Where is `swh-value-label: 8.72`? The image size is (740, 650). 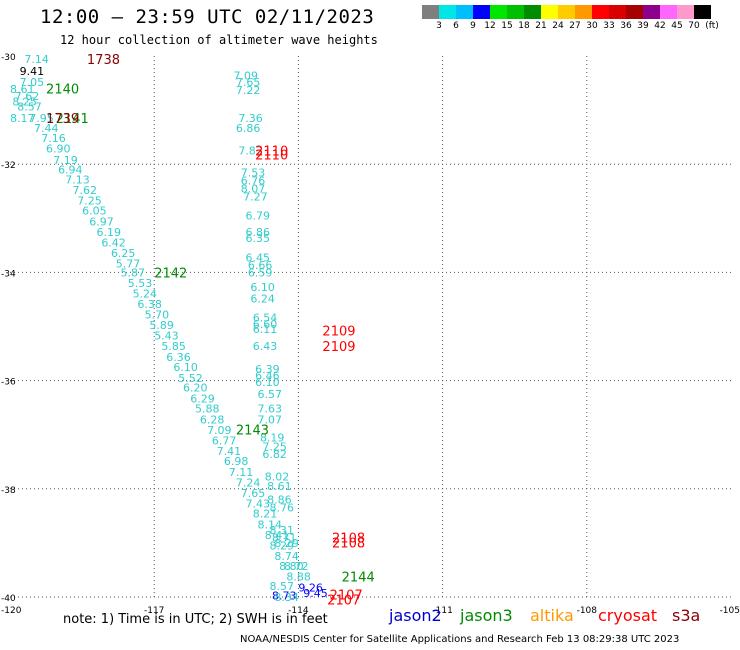 swh-value-label: 8.72 is located at coordinates (296, 566).